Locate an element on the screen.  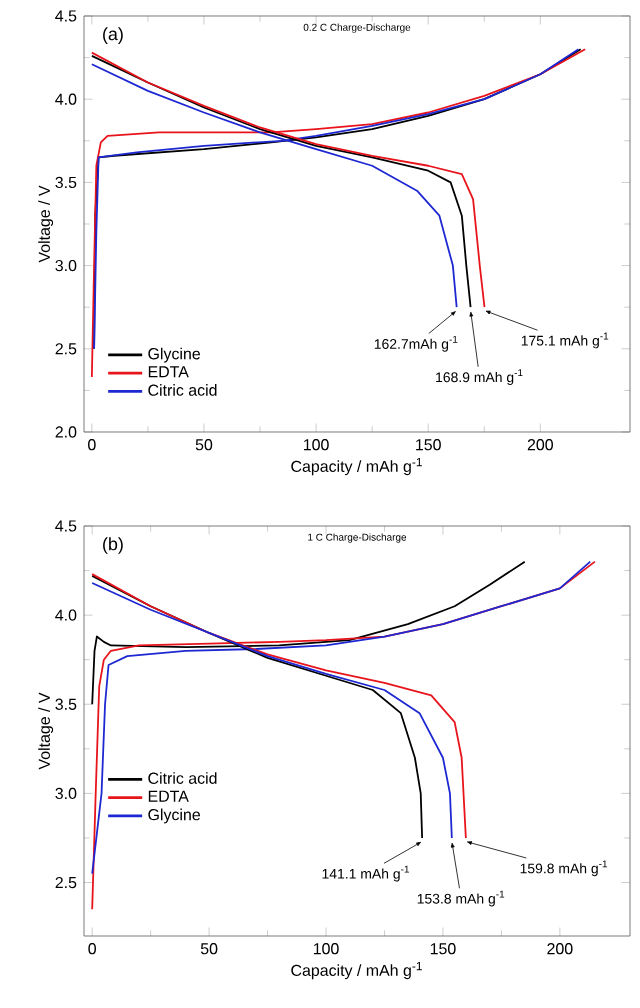
annotation: (b) is located at coordinates (113, 545).